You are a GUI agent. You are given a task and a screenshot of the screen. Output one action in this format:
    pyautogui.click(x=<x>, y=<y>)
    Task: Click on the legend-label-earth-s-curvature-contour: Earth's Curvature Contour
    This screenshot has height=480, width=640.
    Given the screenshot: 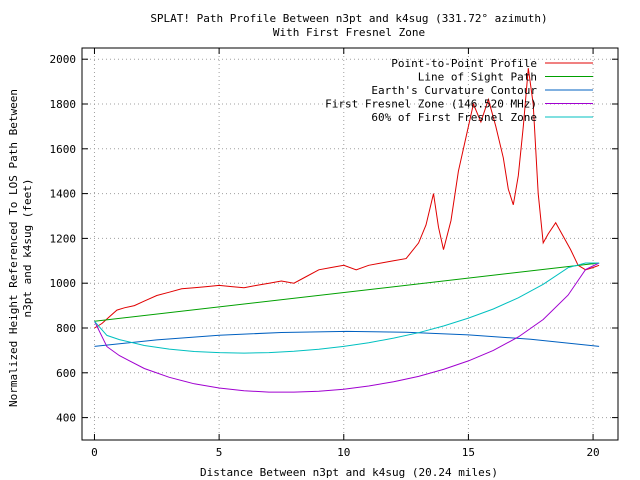 What is the action you would take?
    pyautogui.click(x=454, y=90)
    